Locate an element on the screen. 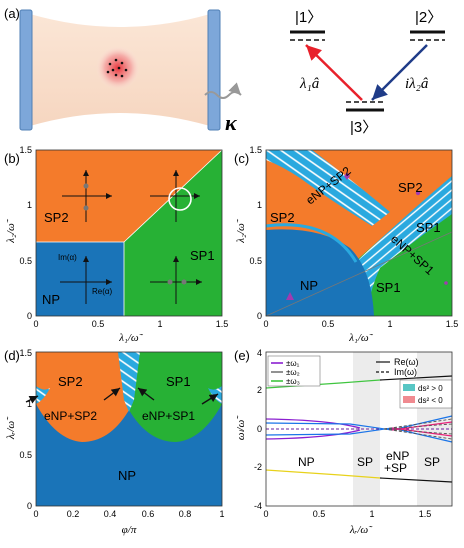 The image size is (464, 548). legend-omega2: ±ω₂ is located at coordinates (293, 372).